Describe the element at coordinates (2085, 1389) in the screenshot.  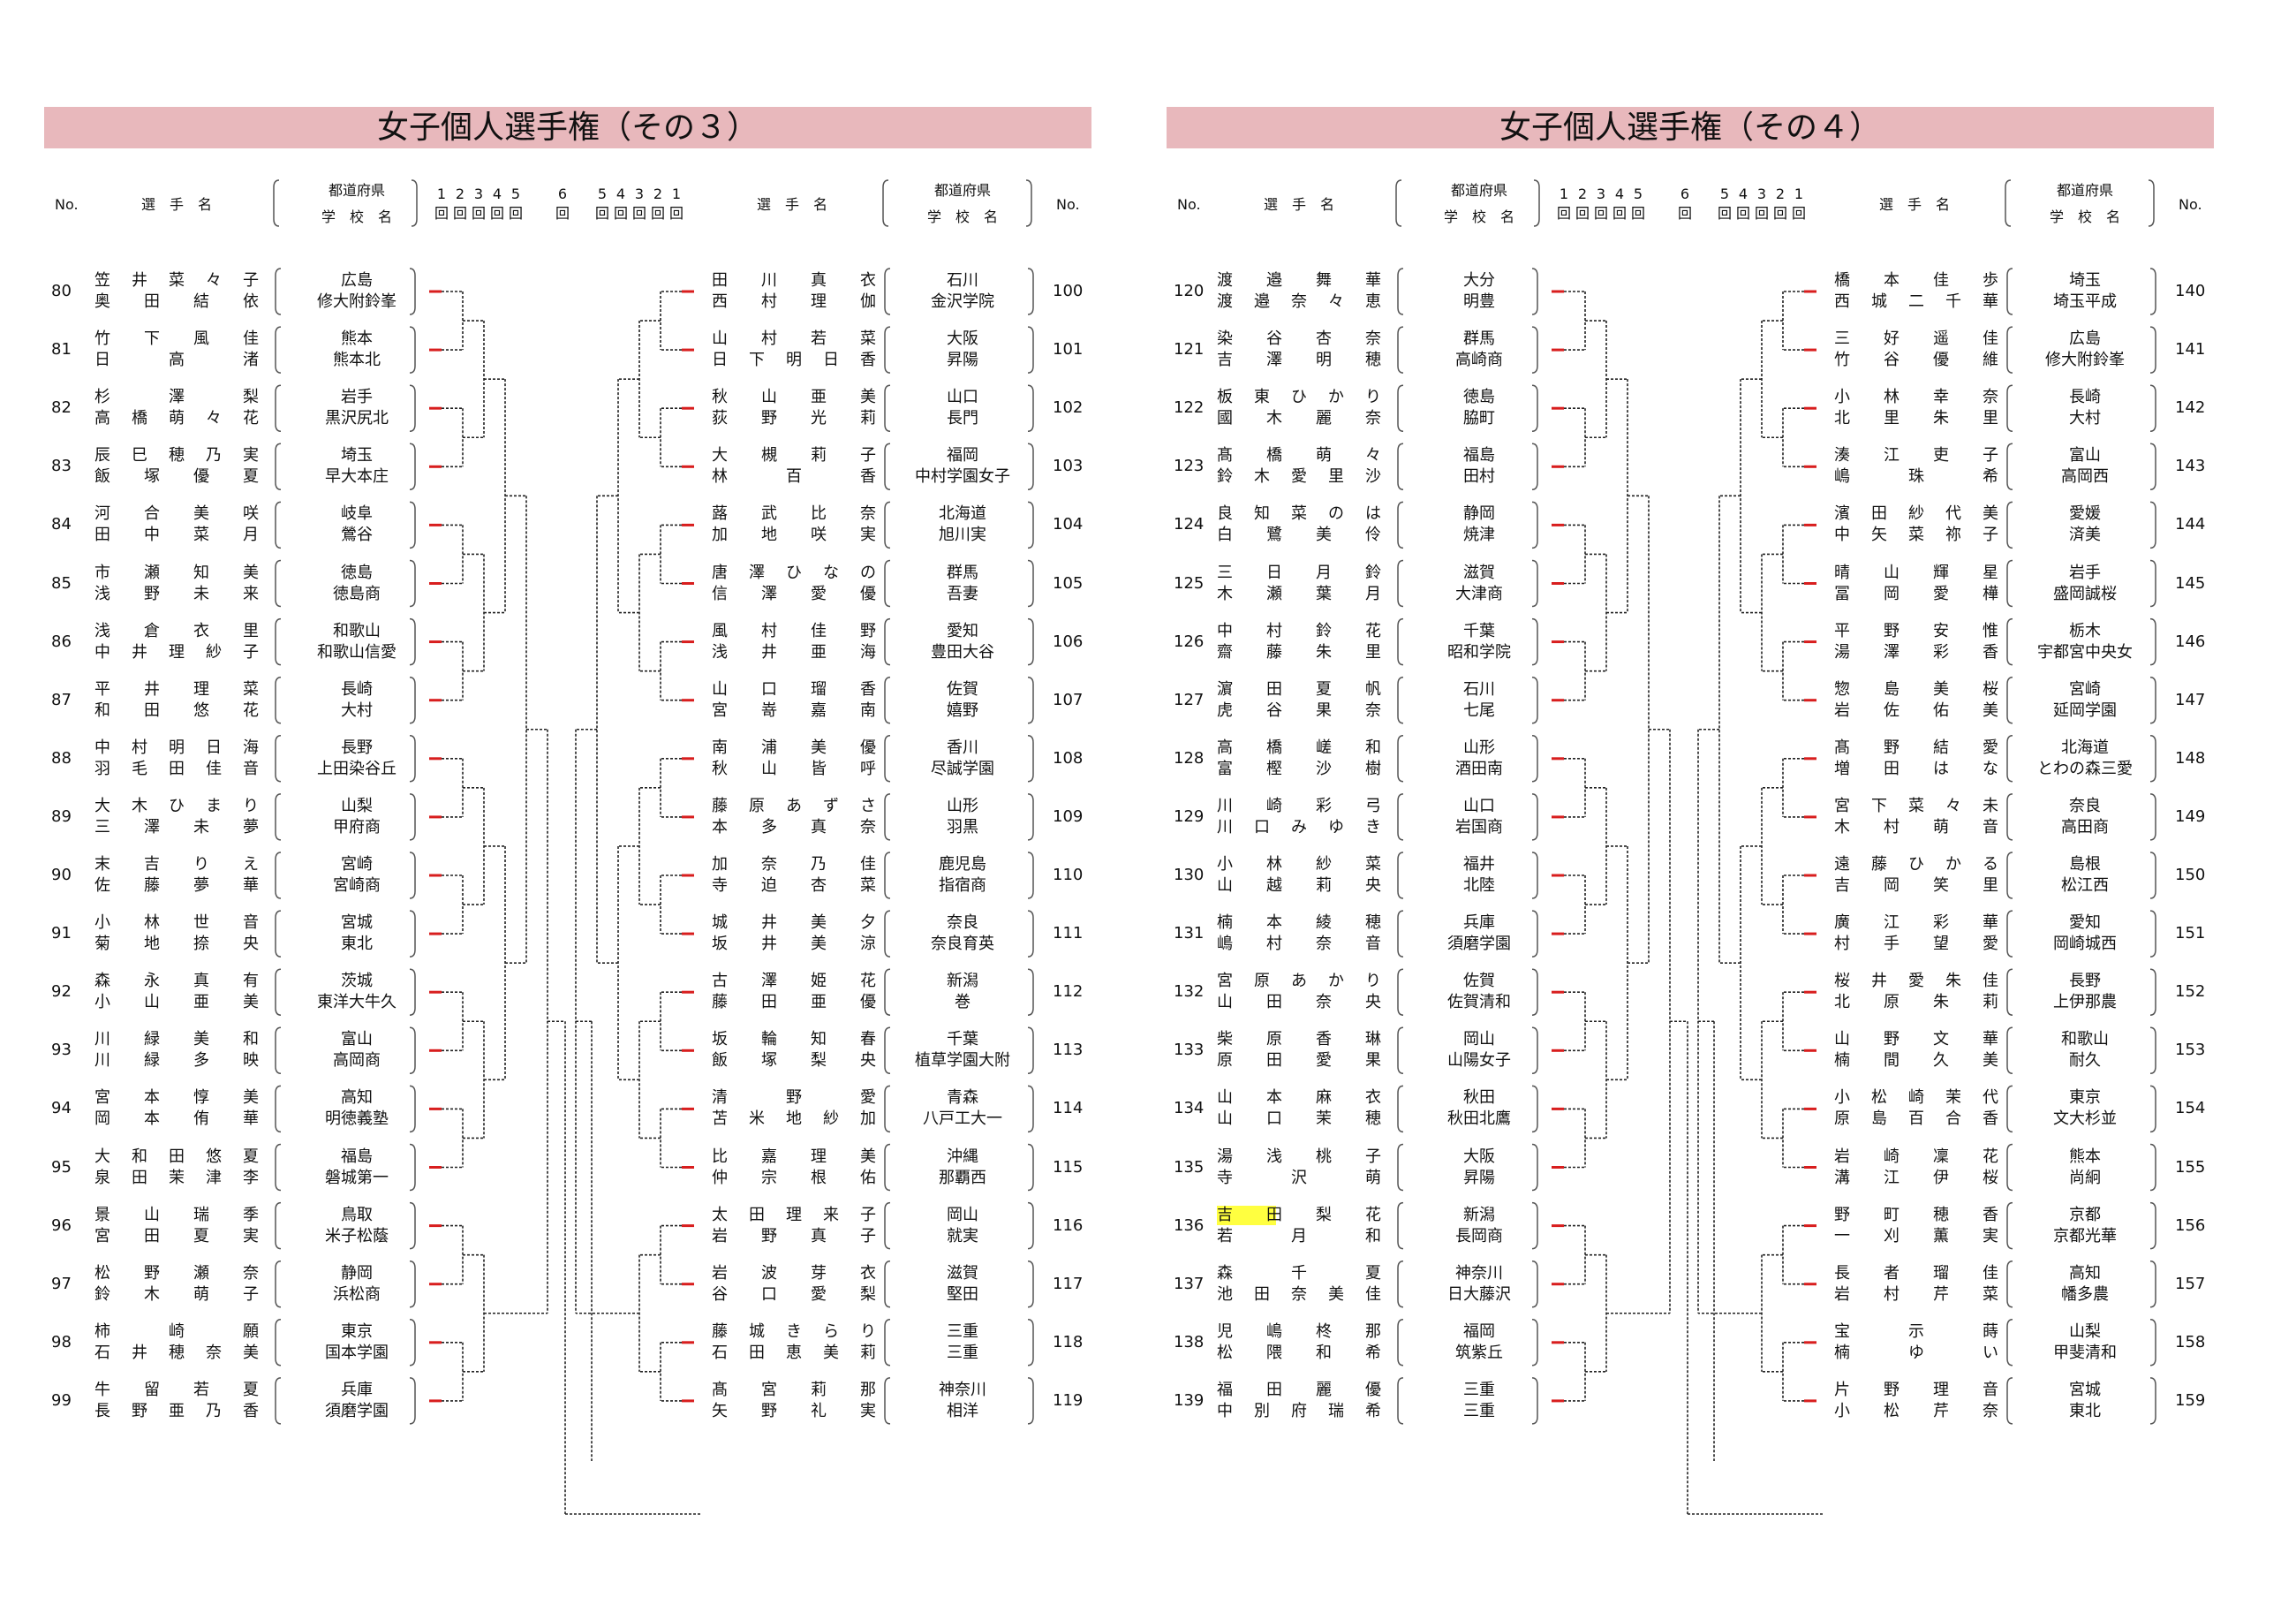
I see `prefecture: 宮城` at that location.